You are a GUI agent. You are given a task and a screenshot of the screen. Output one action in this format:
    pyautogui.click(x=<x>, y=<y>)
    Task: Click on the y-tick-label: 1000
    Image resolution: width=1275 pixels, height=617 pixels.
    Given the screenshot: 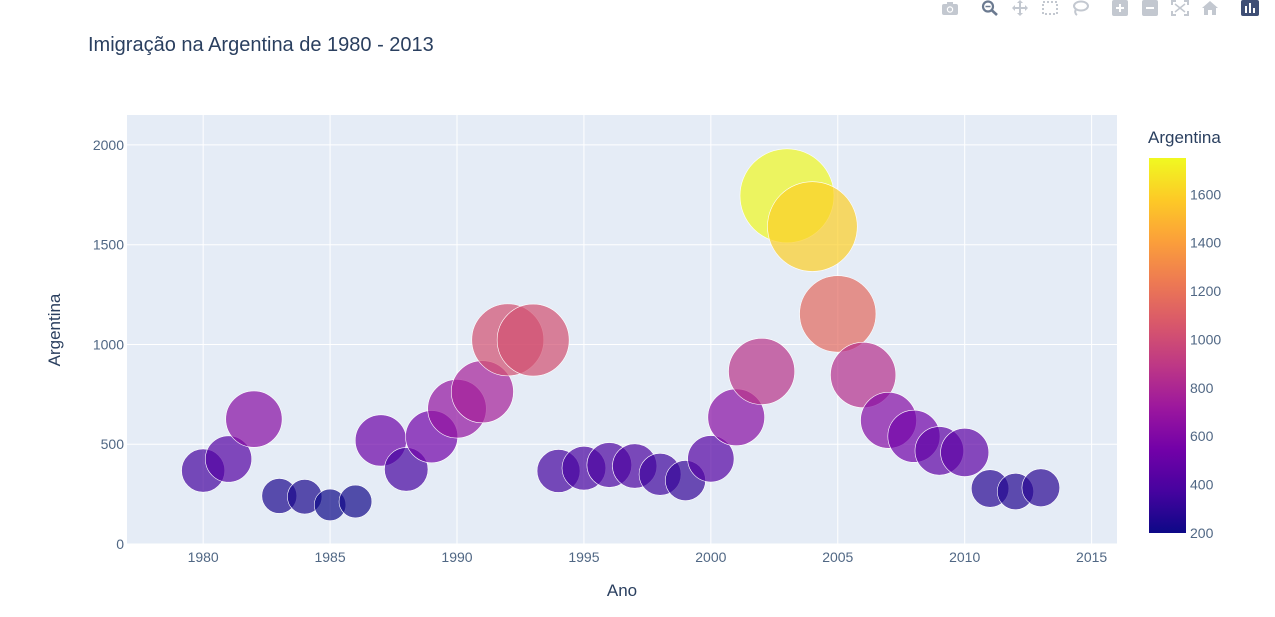 What is the action you would take?
    pyautogui.click(x=108, y=344)
    